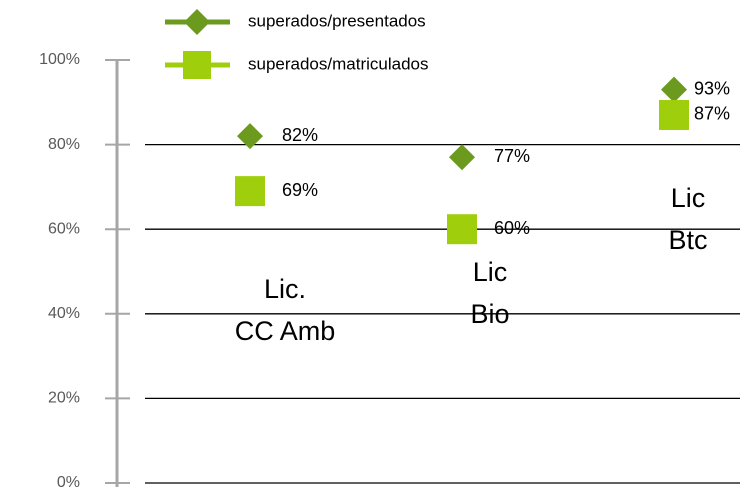 The image size is (749, 487). I want to click on y-tick-label: 100%, so click(59, 59).